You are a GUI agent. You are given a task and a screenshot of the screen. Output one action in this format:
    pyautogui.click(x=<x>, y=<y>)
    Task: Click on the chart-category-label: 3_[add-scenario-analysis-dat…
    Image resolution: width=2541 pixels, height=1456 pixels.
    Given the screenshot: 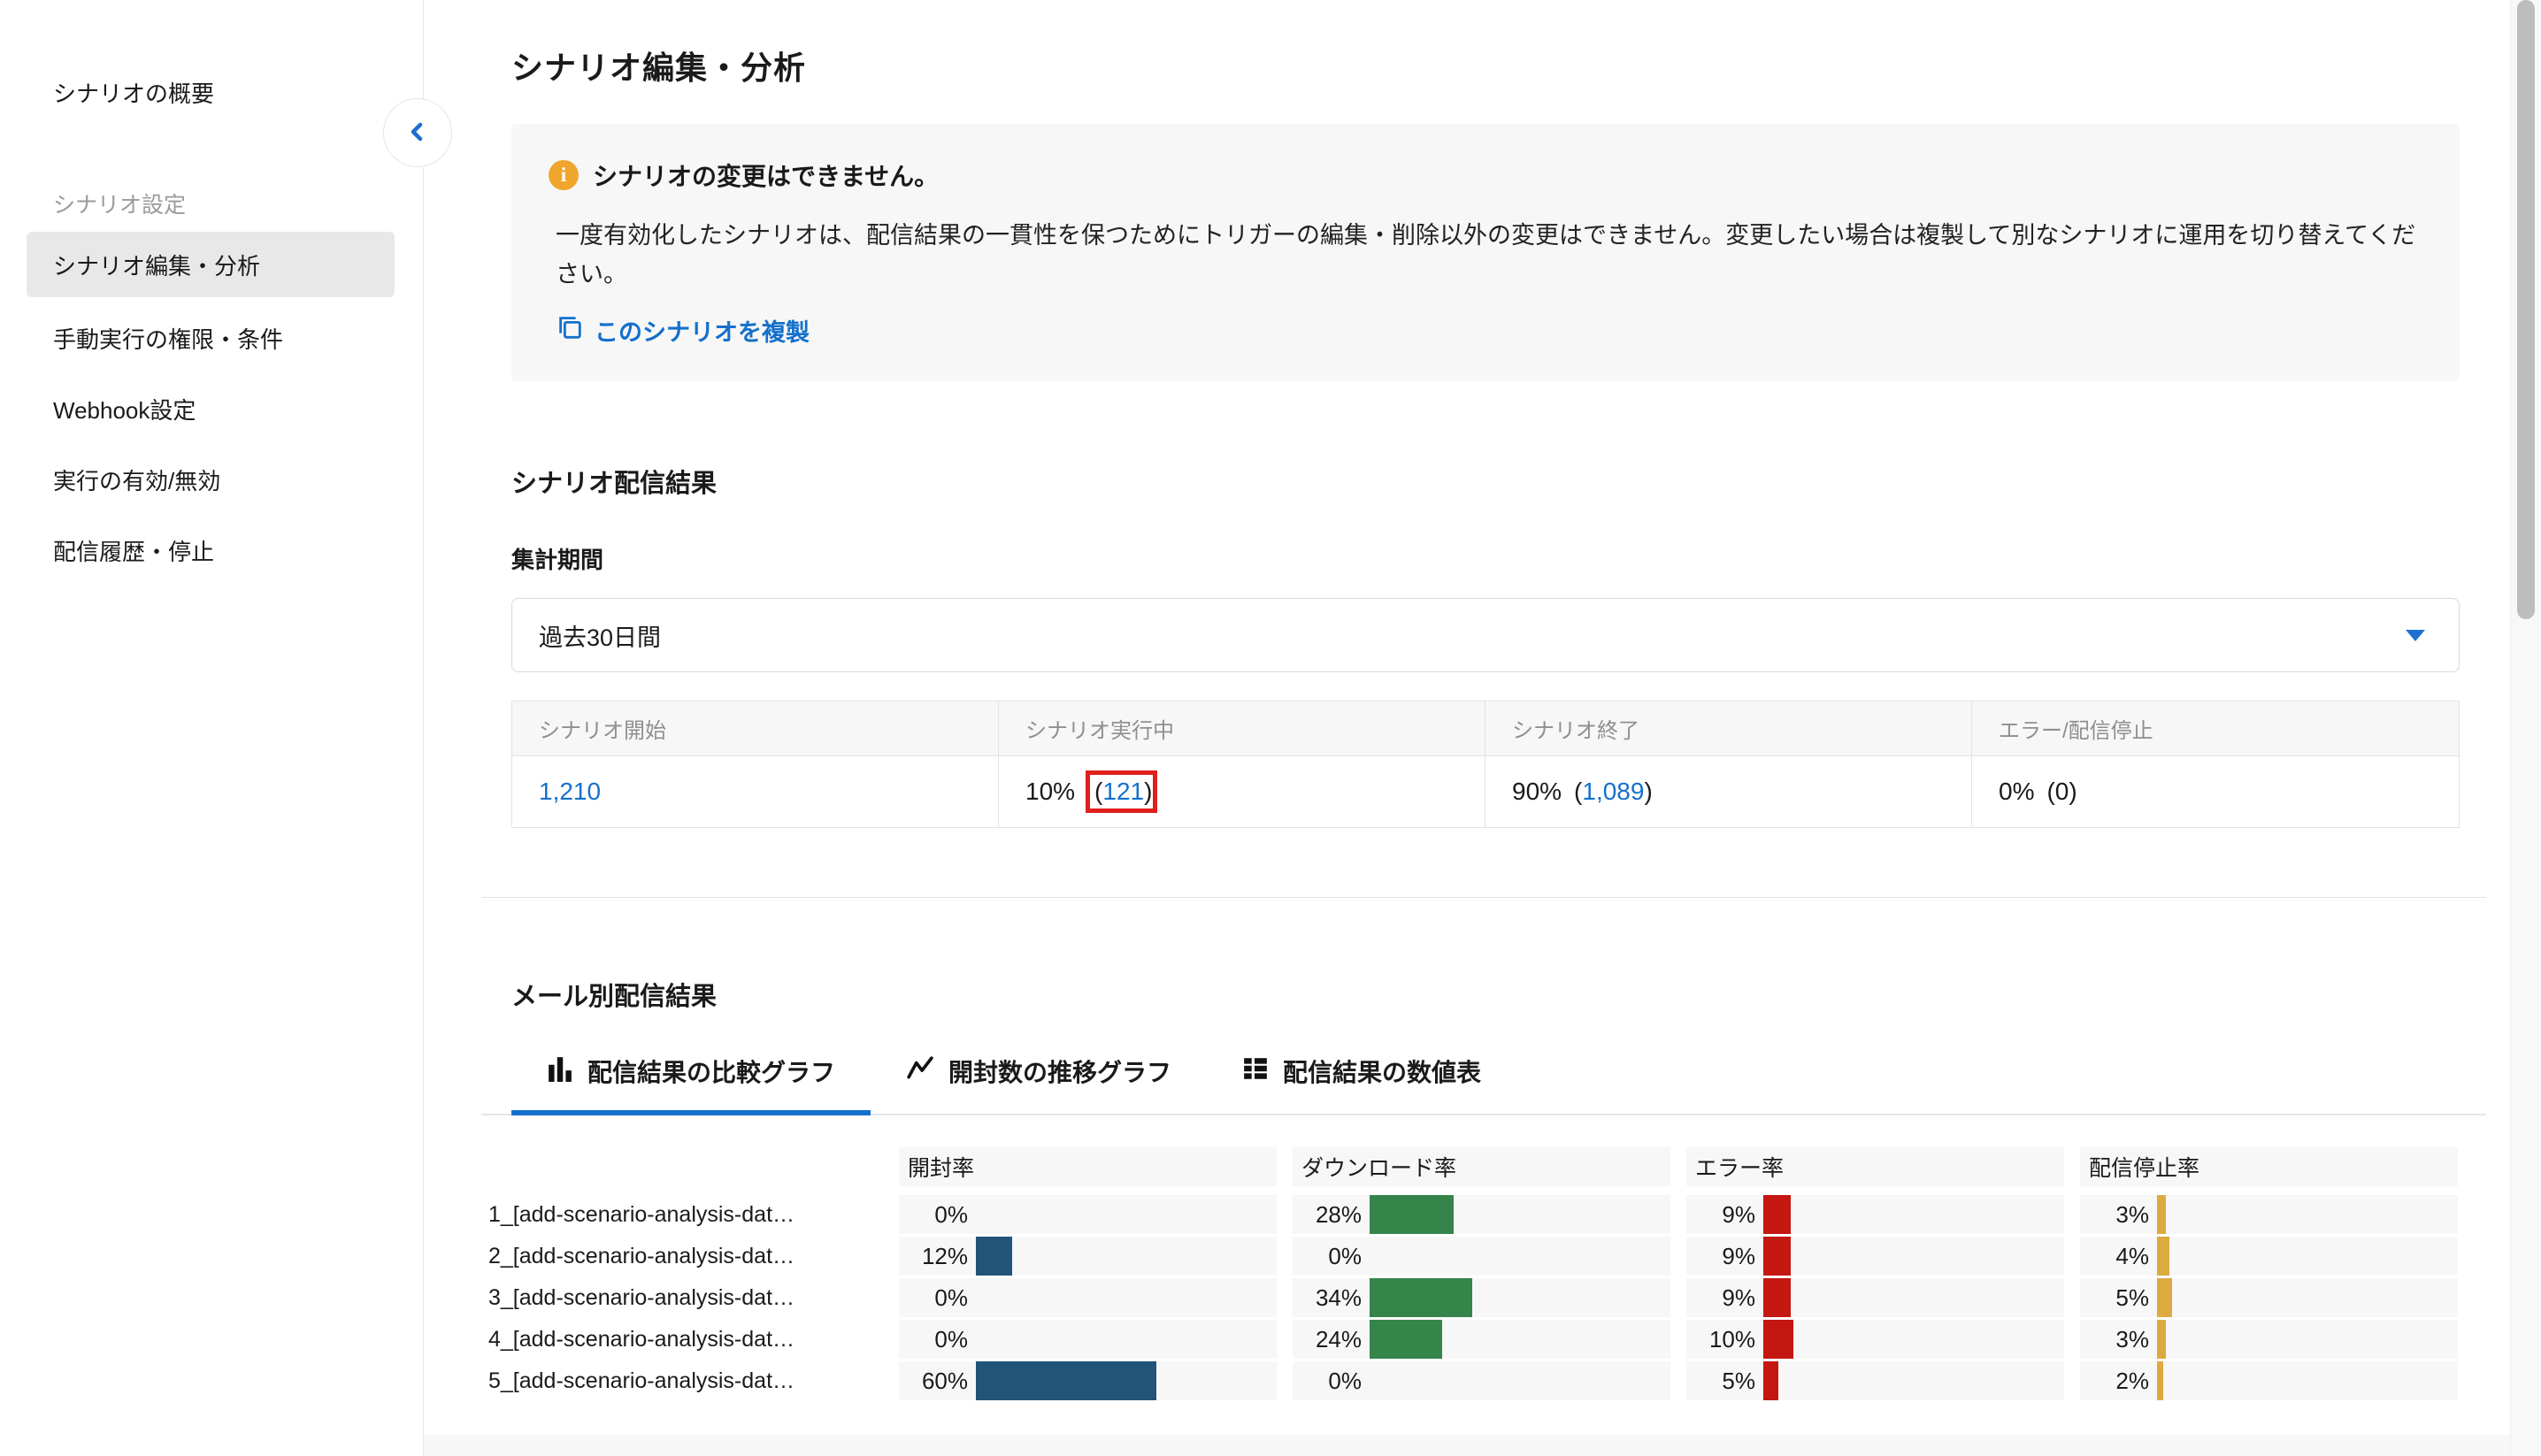 What is the action you would take?
    pyautogui.click(x=641, y=1297)
    